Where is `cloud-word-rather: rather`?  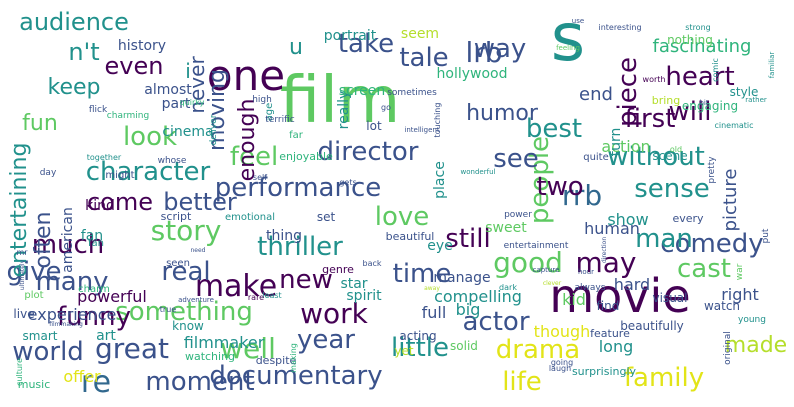 cloud-word-rather: rather is located at coordinates (756, 100).